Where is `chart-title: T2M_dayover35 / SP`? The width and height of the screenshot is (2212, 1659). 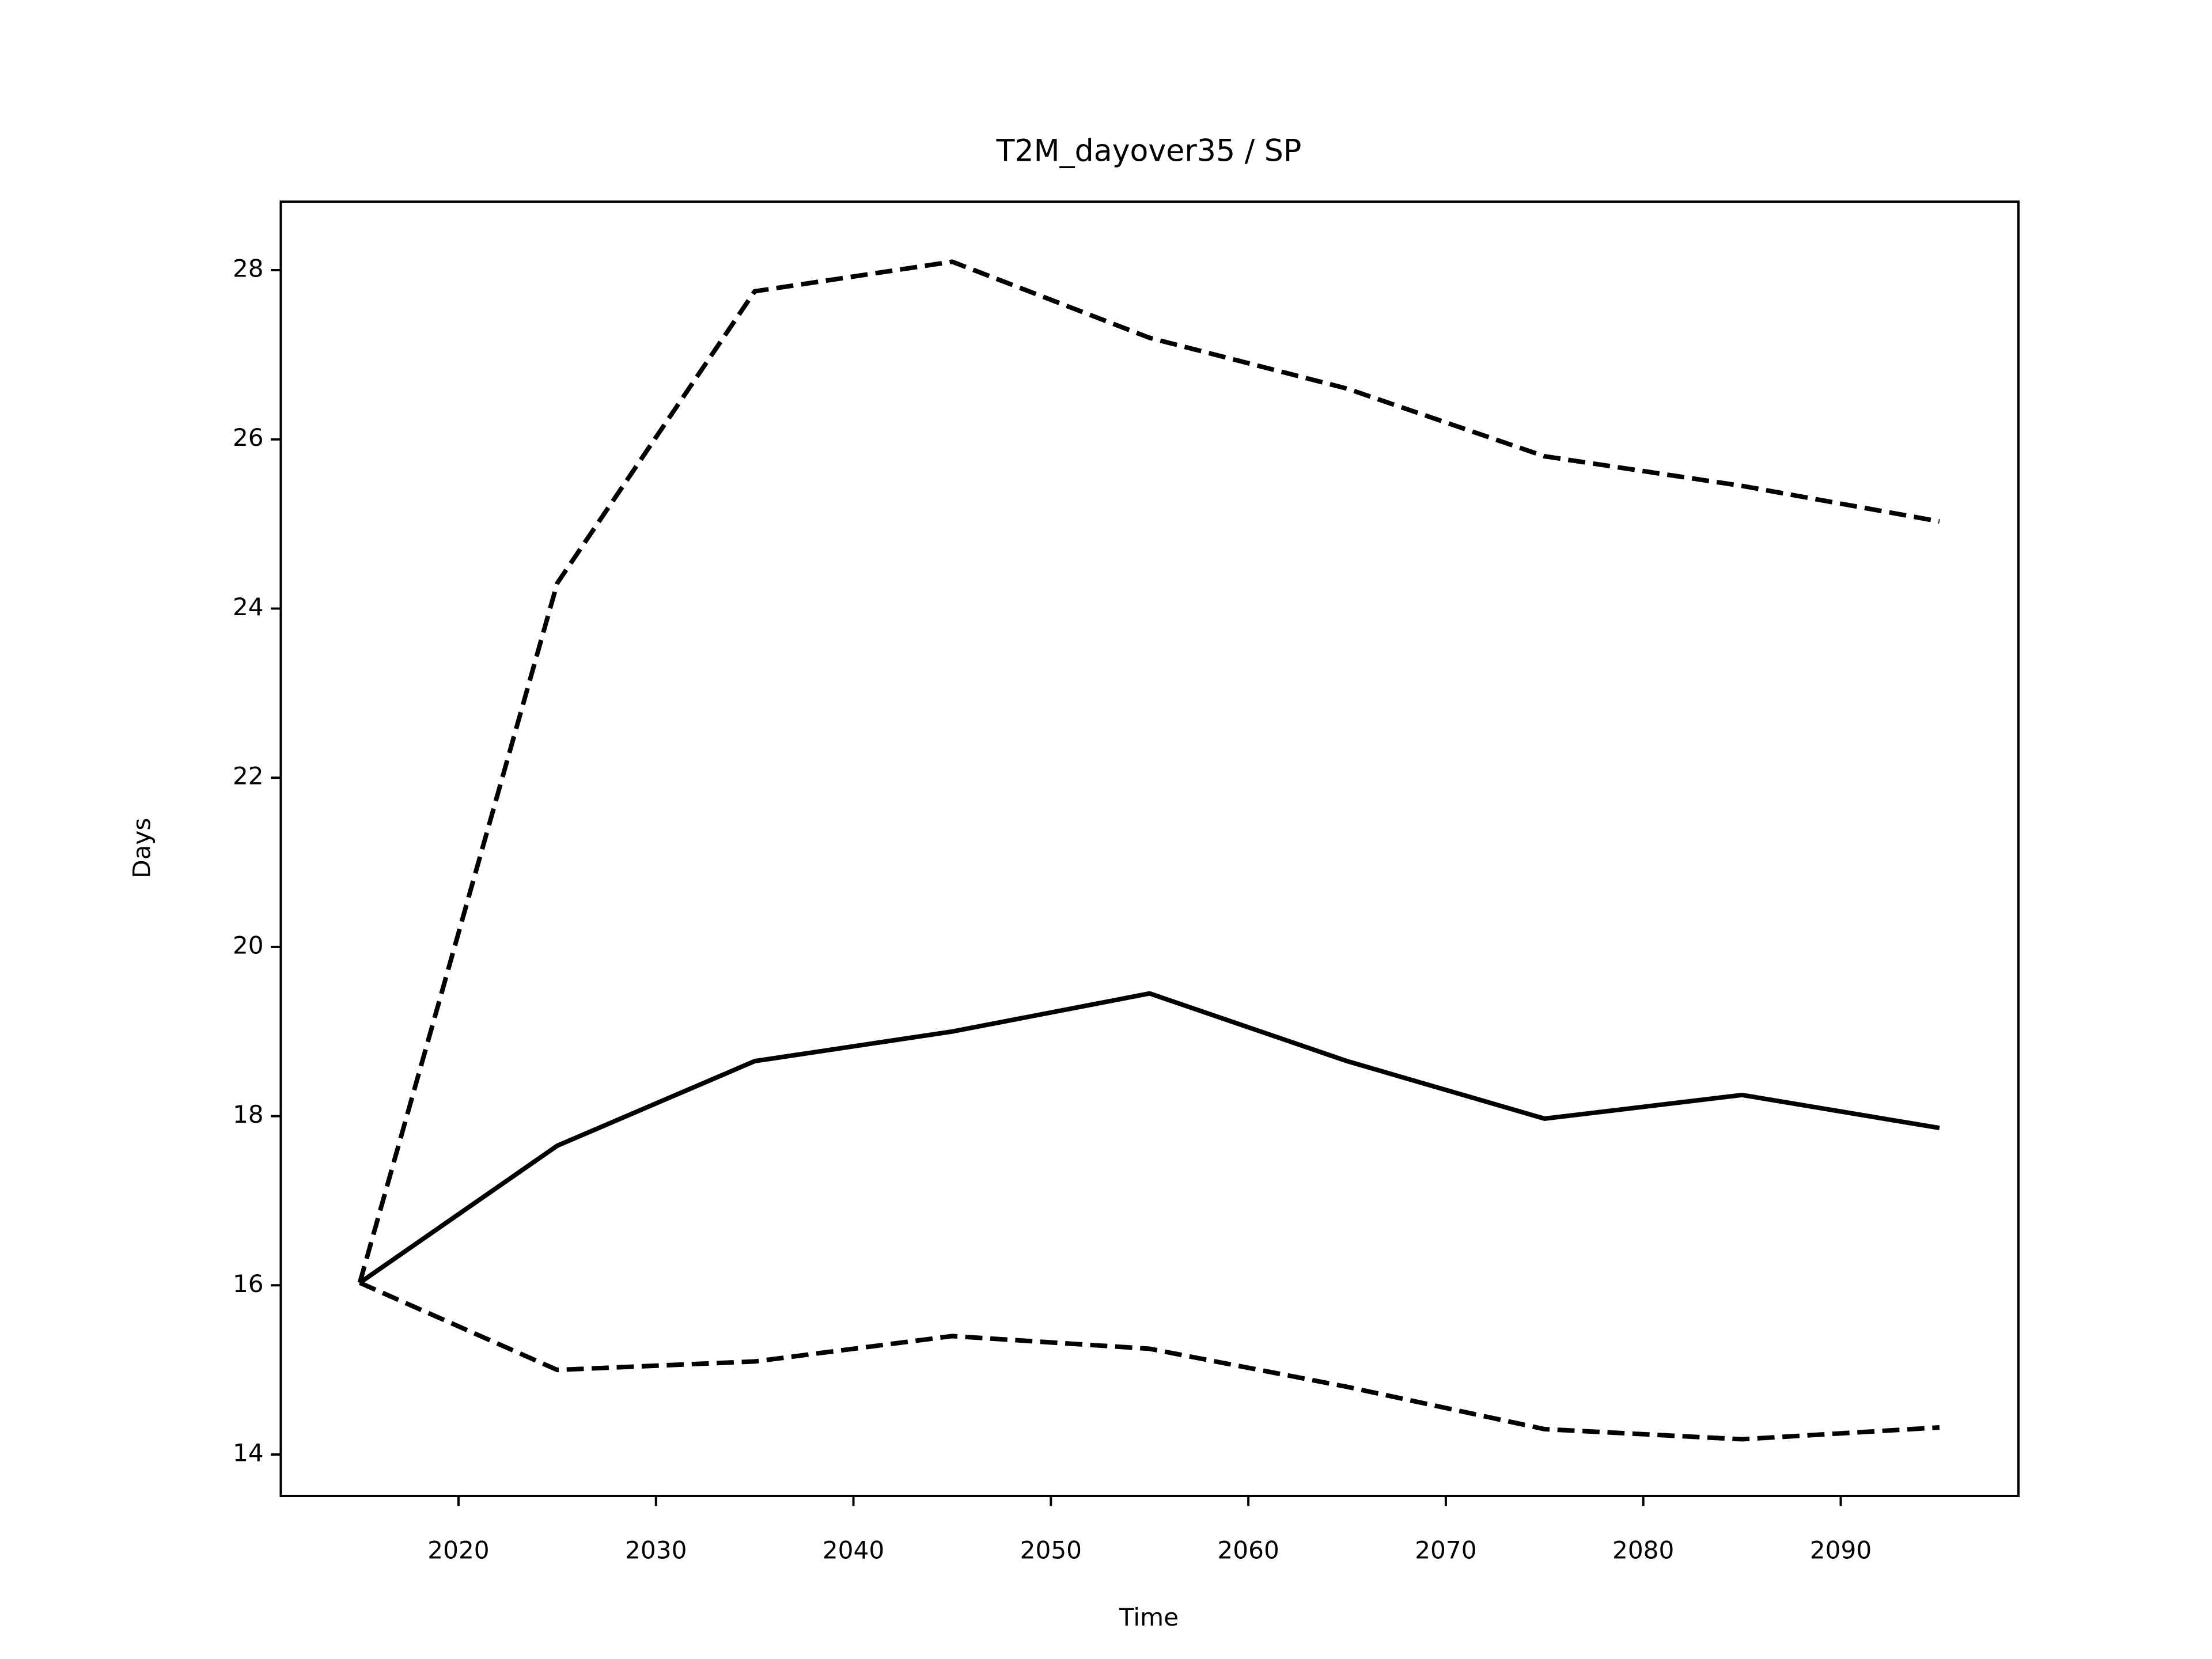 chart-title: T2M_dayover35 / SP is located at coordinates (1149, 151).